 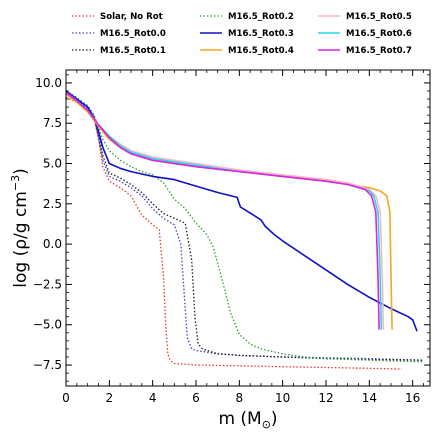 I want to click on y-tick-label-7: 10.0, so click(x=48, y=83).